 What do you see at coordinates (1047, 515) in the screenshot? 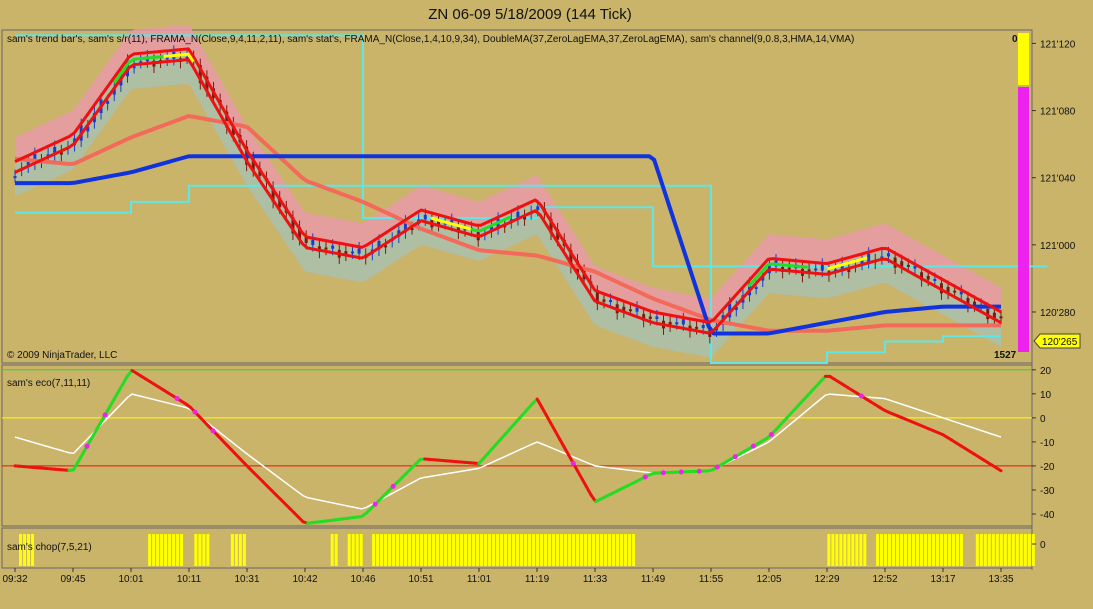
I see `eco-tick-label: -40` at bounding box center [1047, 515].